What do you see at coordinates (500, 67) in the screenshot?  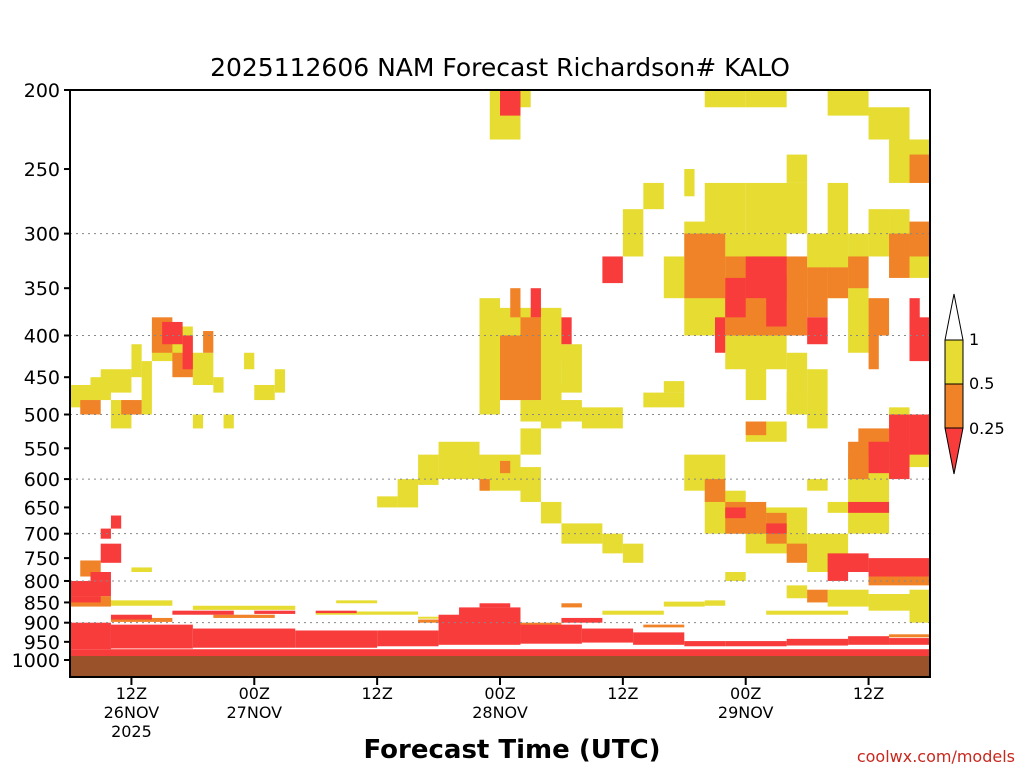 I see `chart-title: 2025112606 NAM Forecast Richardson# KALO` at bounding box center [500, 67].